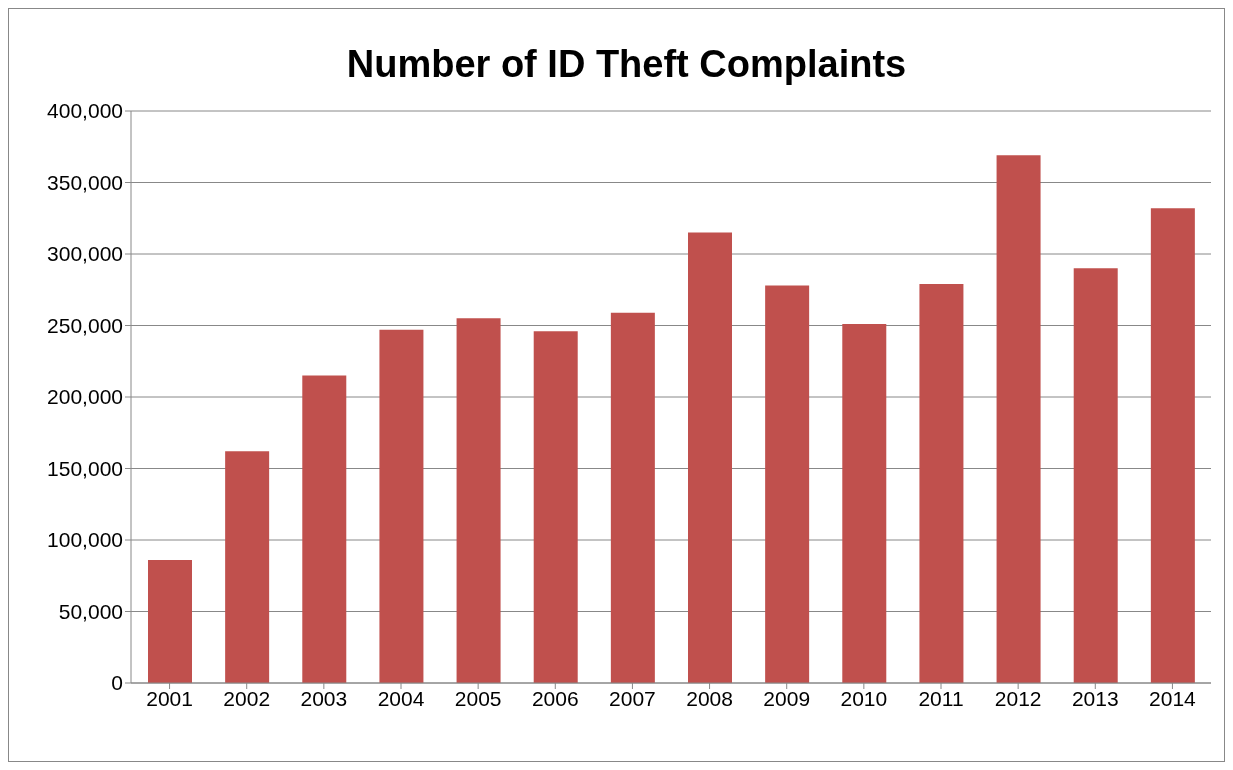  What do you see at coordinates (941, 698) in the screenshot?
I see `x-tick-label: 2011` at bounding box center [941, 698].